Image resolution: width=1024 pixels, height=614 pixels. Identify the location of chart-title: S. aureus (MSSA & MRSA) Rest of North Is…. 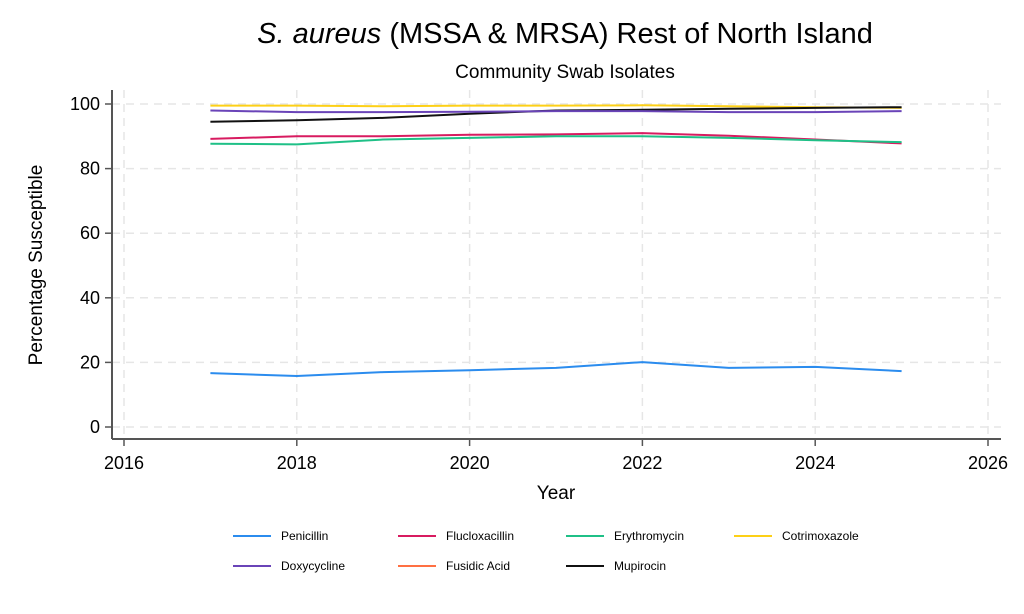
(512, 34).